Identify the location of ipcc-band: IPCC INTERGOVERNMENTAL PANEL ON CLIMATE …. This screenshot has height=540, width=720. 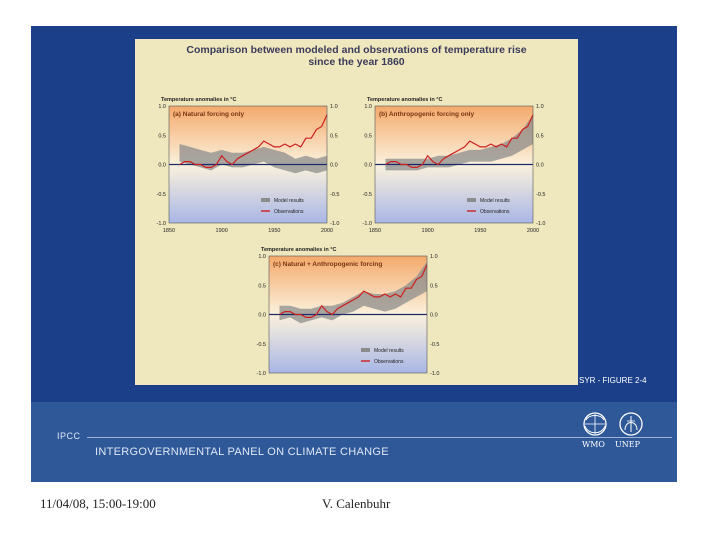
(354, 442).